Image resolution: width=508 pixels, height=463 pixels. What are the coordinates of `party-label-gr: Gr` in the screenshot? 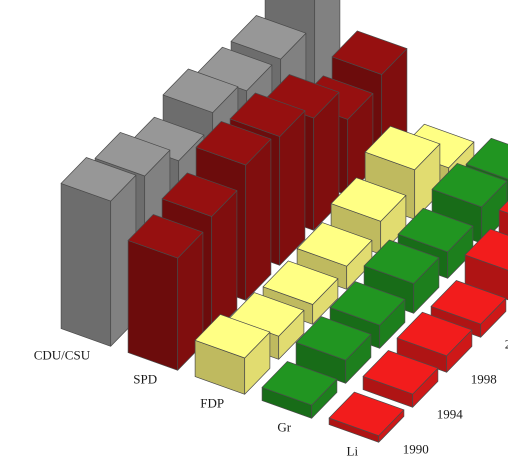 It's located at (284, 427).